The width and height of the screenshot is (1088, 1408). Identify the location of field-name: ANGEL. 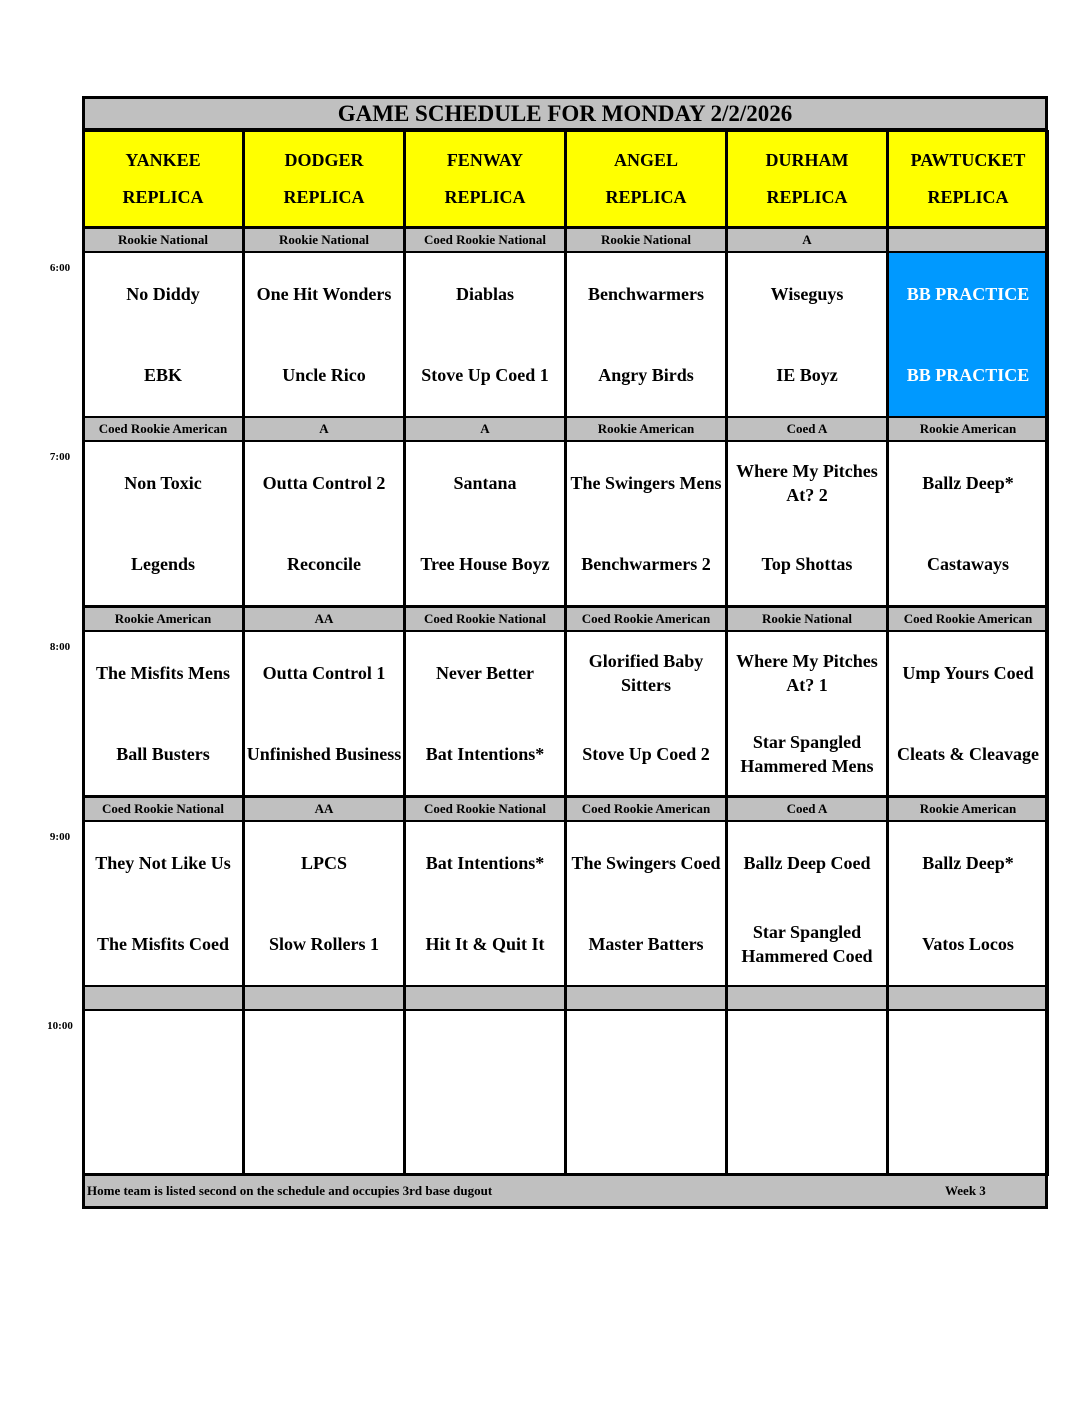
(645, 160).